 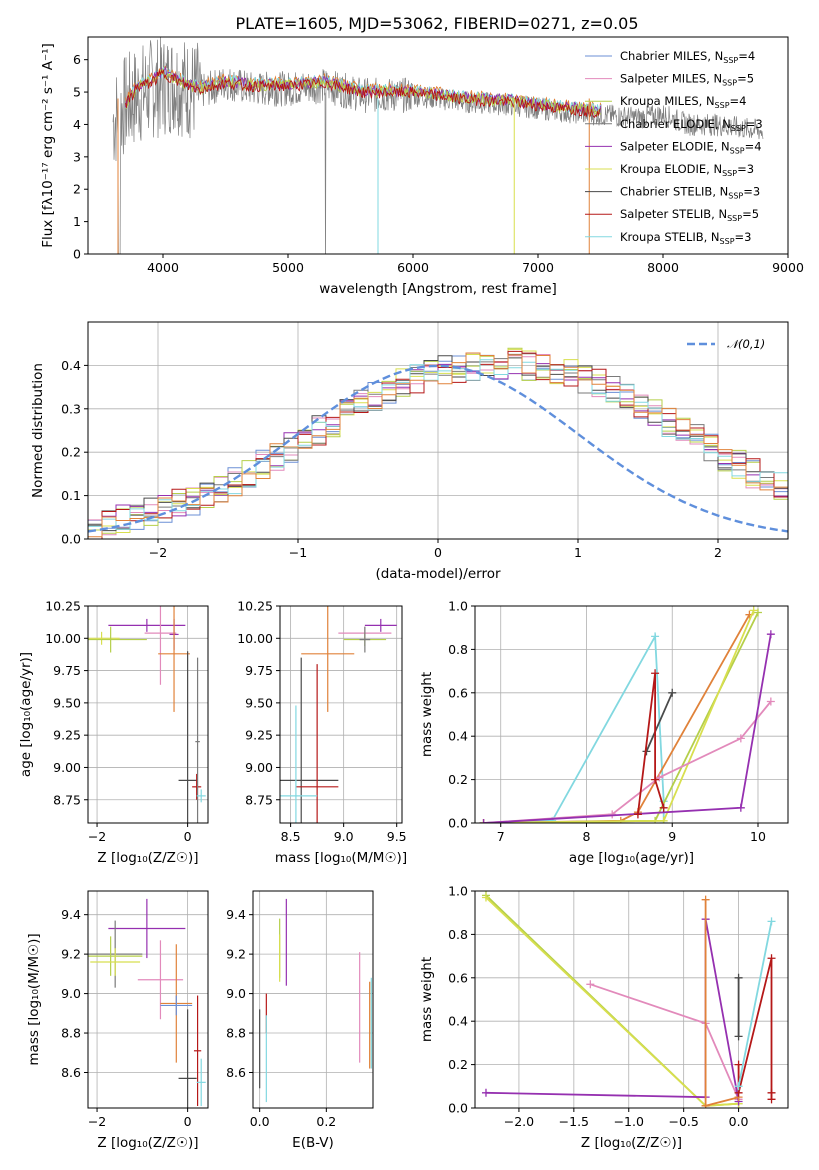 I want to click on y-tick-label: 0.3, so click(x=71, y=408).